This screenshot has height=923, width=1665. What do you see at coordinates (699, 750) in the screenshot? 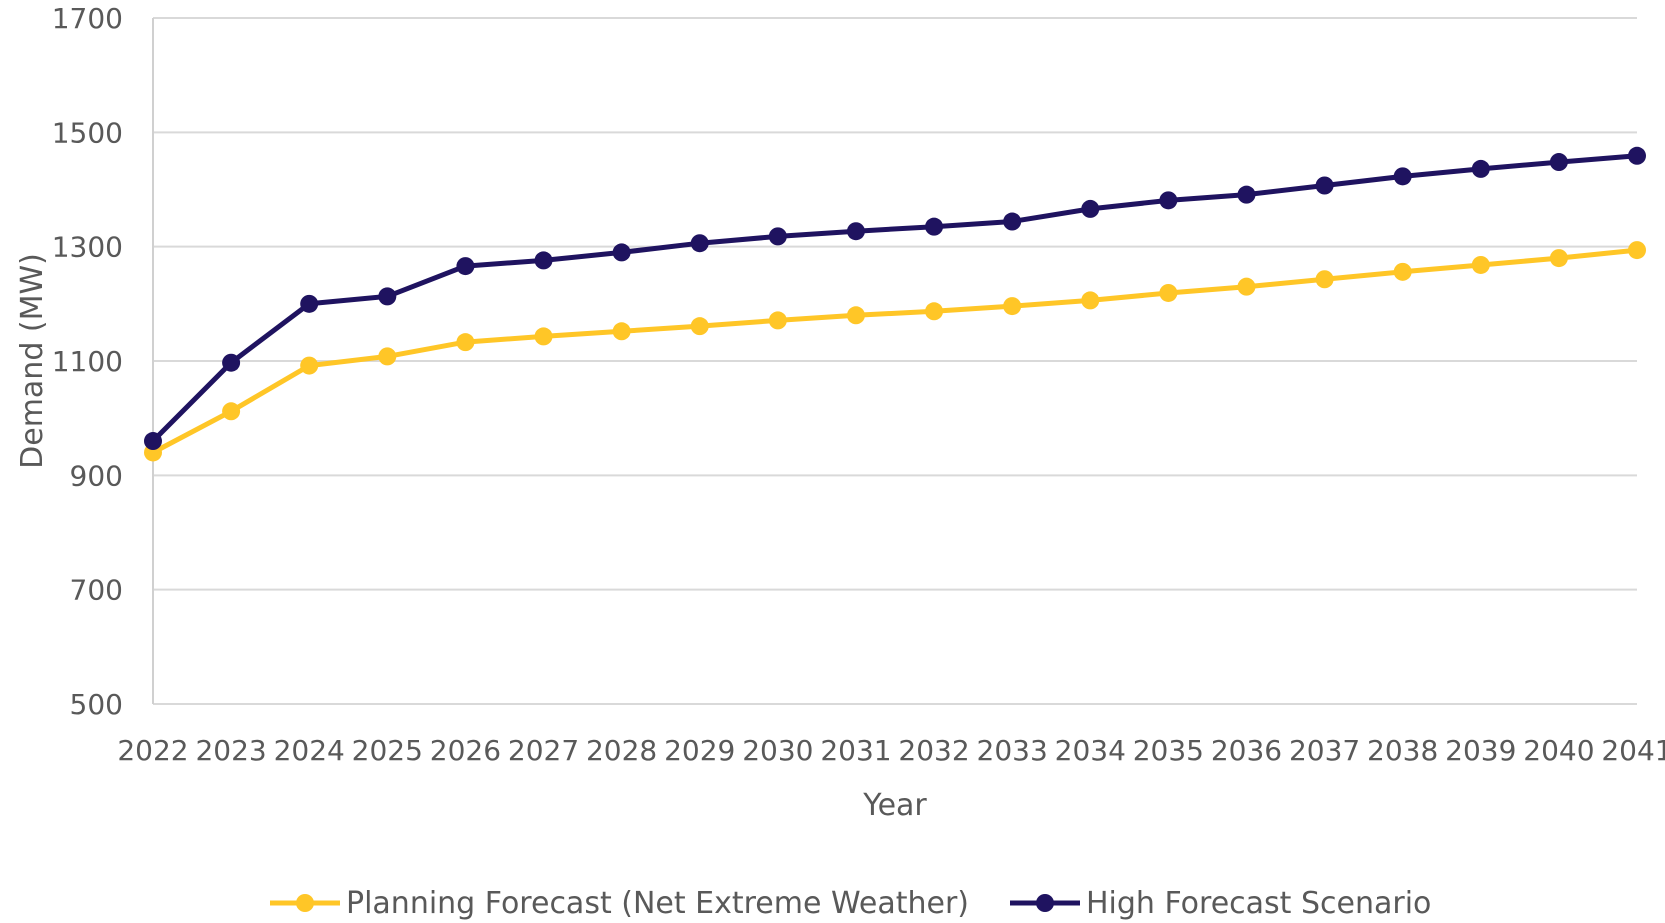
I see `x-tick-label: 2029` at bounding box center [699, 750].